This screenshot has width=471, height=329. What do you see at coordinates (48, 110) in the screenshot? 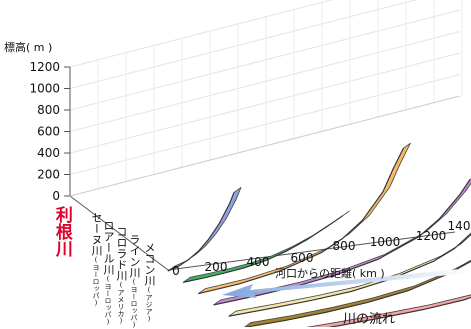
I see `y-tick-label: 800` at bounding box center [48, 110].